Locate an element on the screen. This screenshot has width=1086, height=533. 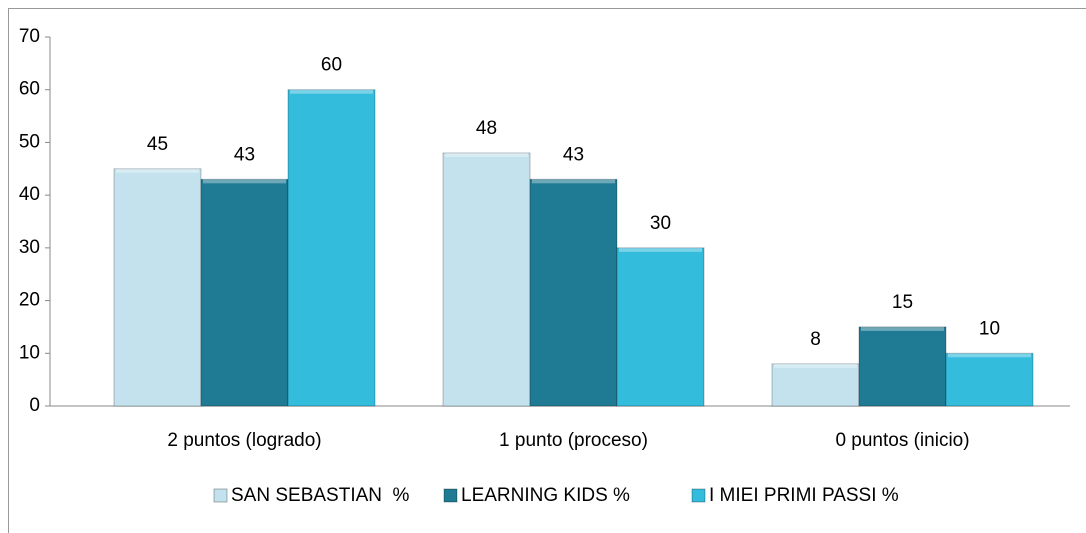
y-tick-label: 40 is located at coordinates (29, 194).